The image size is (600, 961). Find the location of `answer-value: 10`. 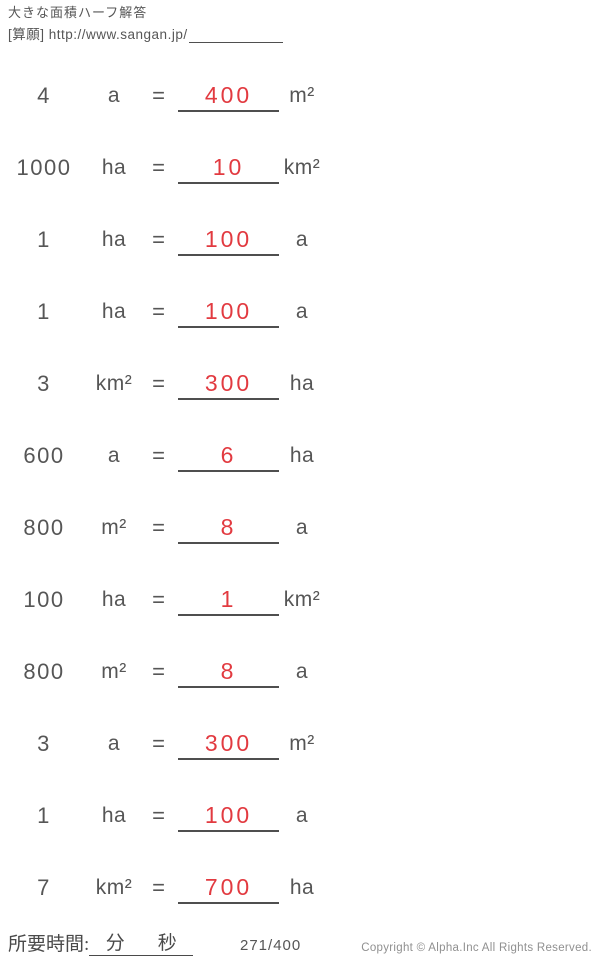

answer-value: 10 is located at coordinates (228, 167).